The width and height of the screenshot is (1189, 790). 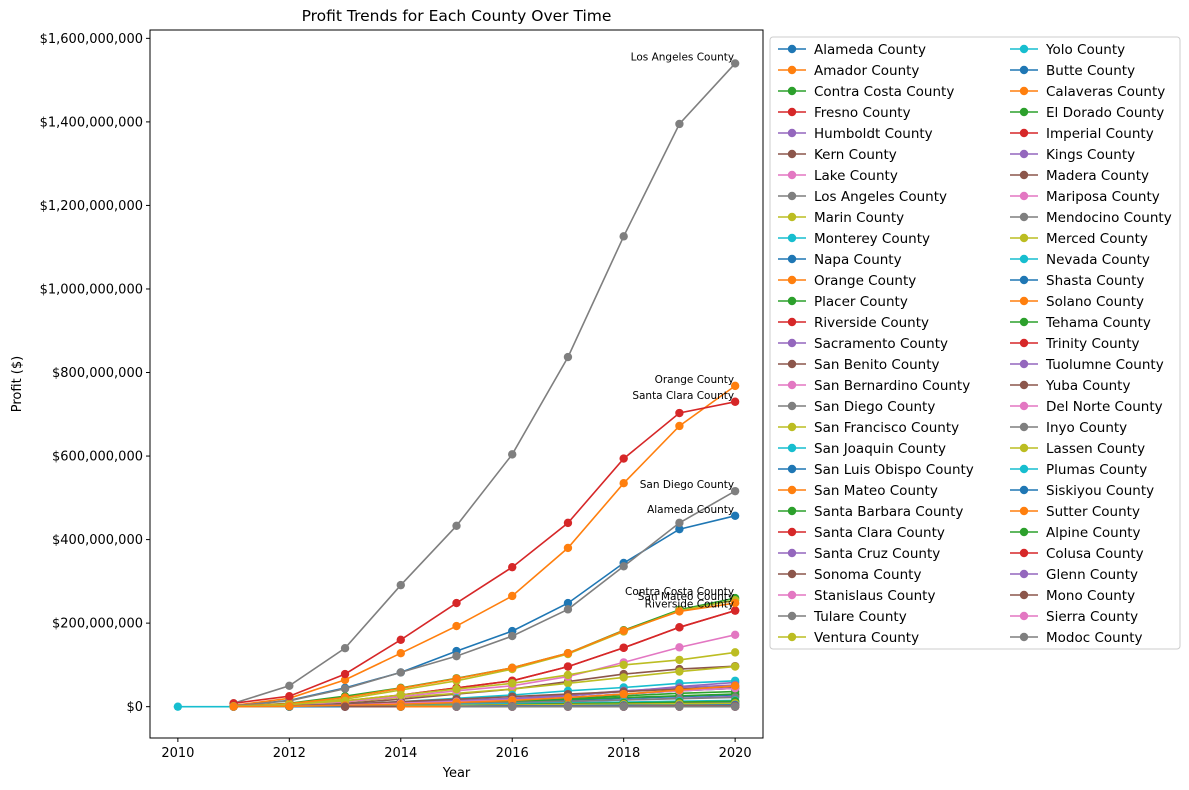 What do you see at coordinates (1093, 533) in the screenshot?
I see `legend-label: Alpine County` at bounding box center [1093, 533].